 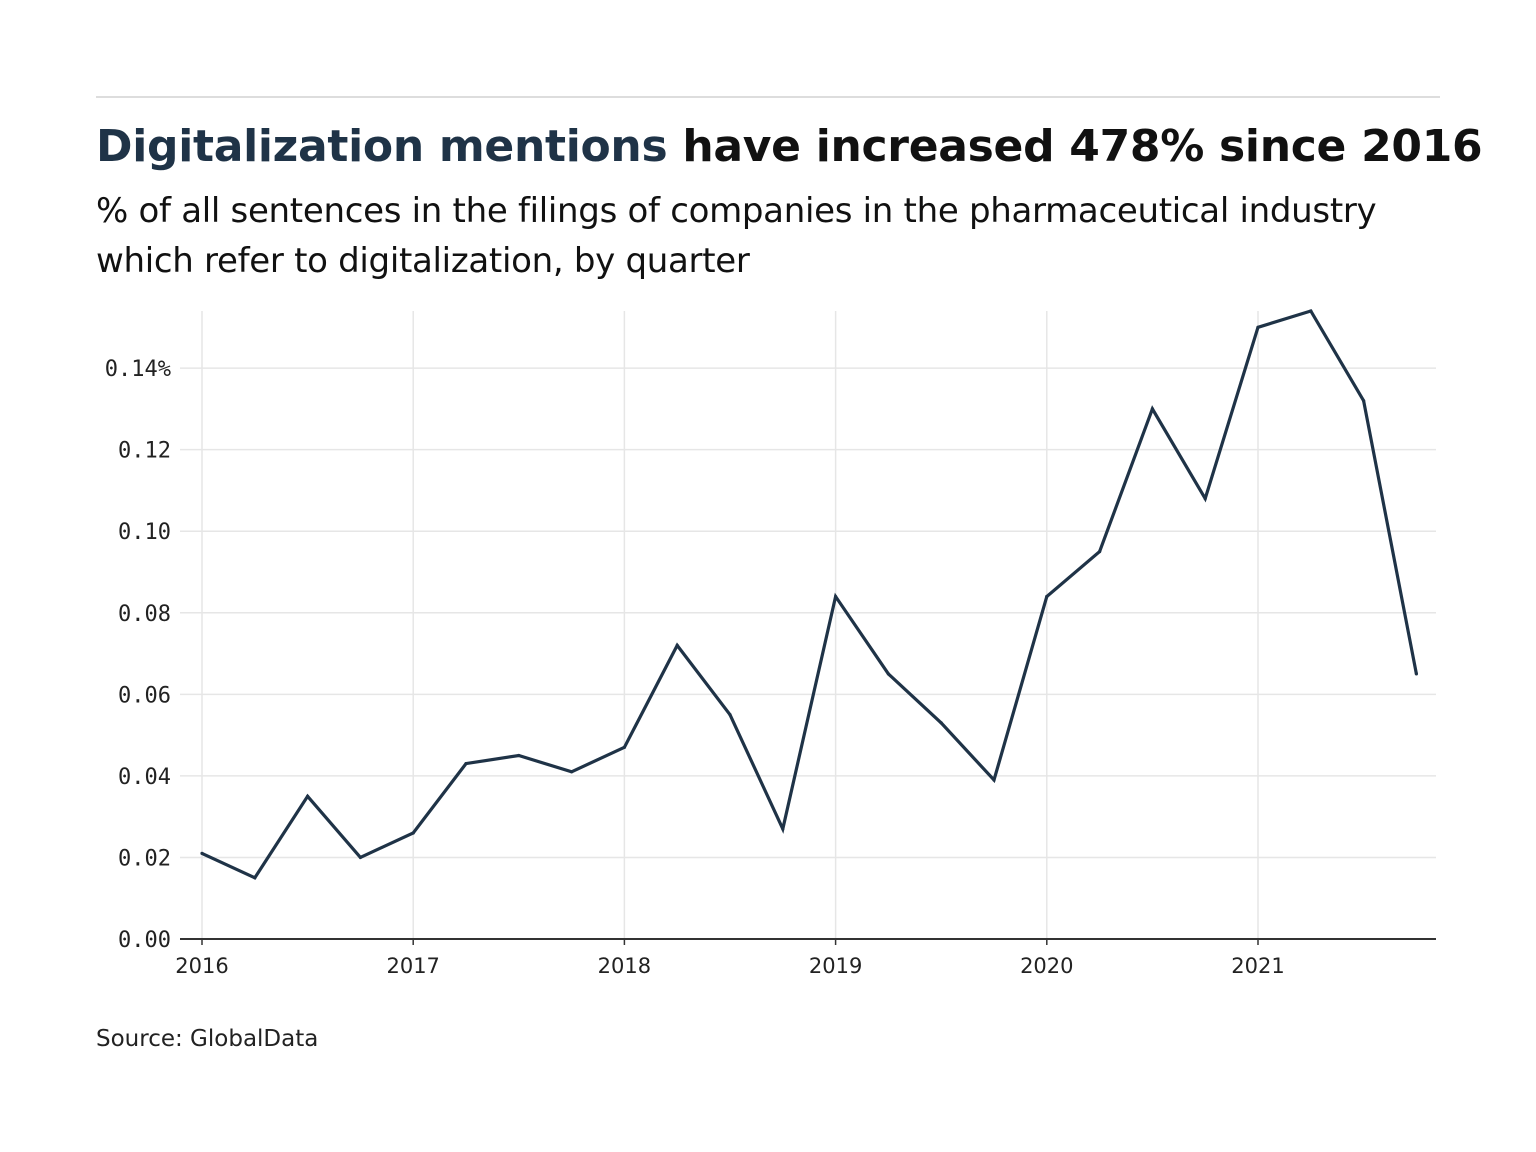 I want to click on x-tick-label: 2016, so click(x=201, y=966).